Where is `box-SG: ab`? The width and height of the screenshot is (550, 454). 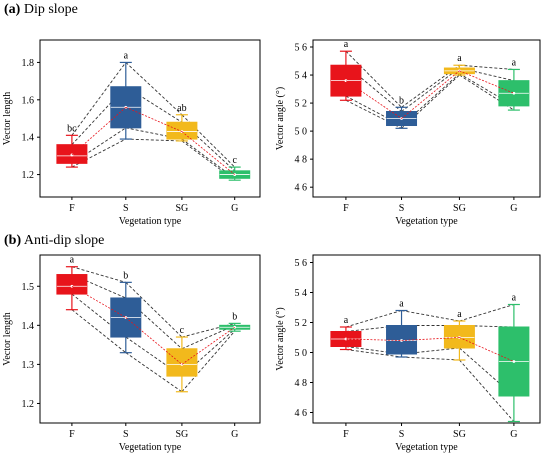
box-SG: ab is located at coordinates (182, 122).